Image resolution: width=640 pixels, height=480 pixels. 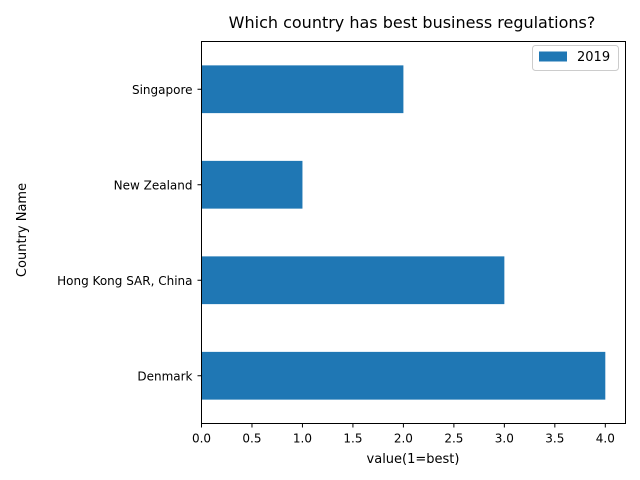 What do you see at coordinates (251, 439) in the screenshot?
I see `x-tick-label: 0.5` at bounding box center [251, 439].